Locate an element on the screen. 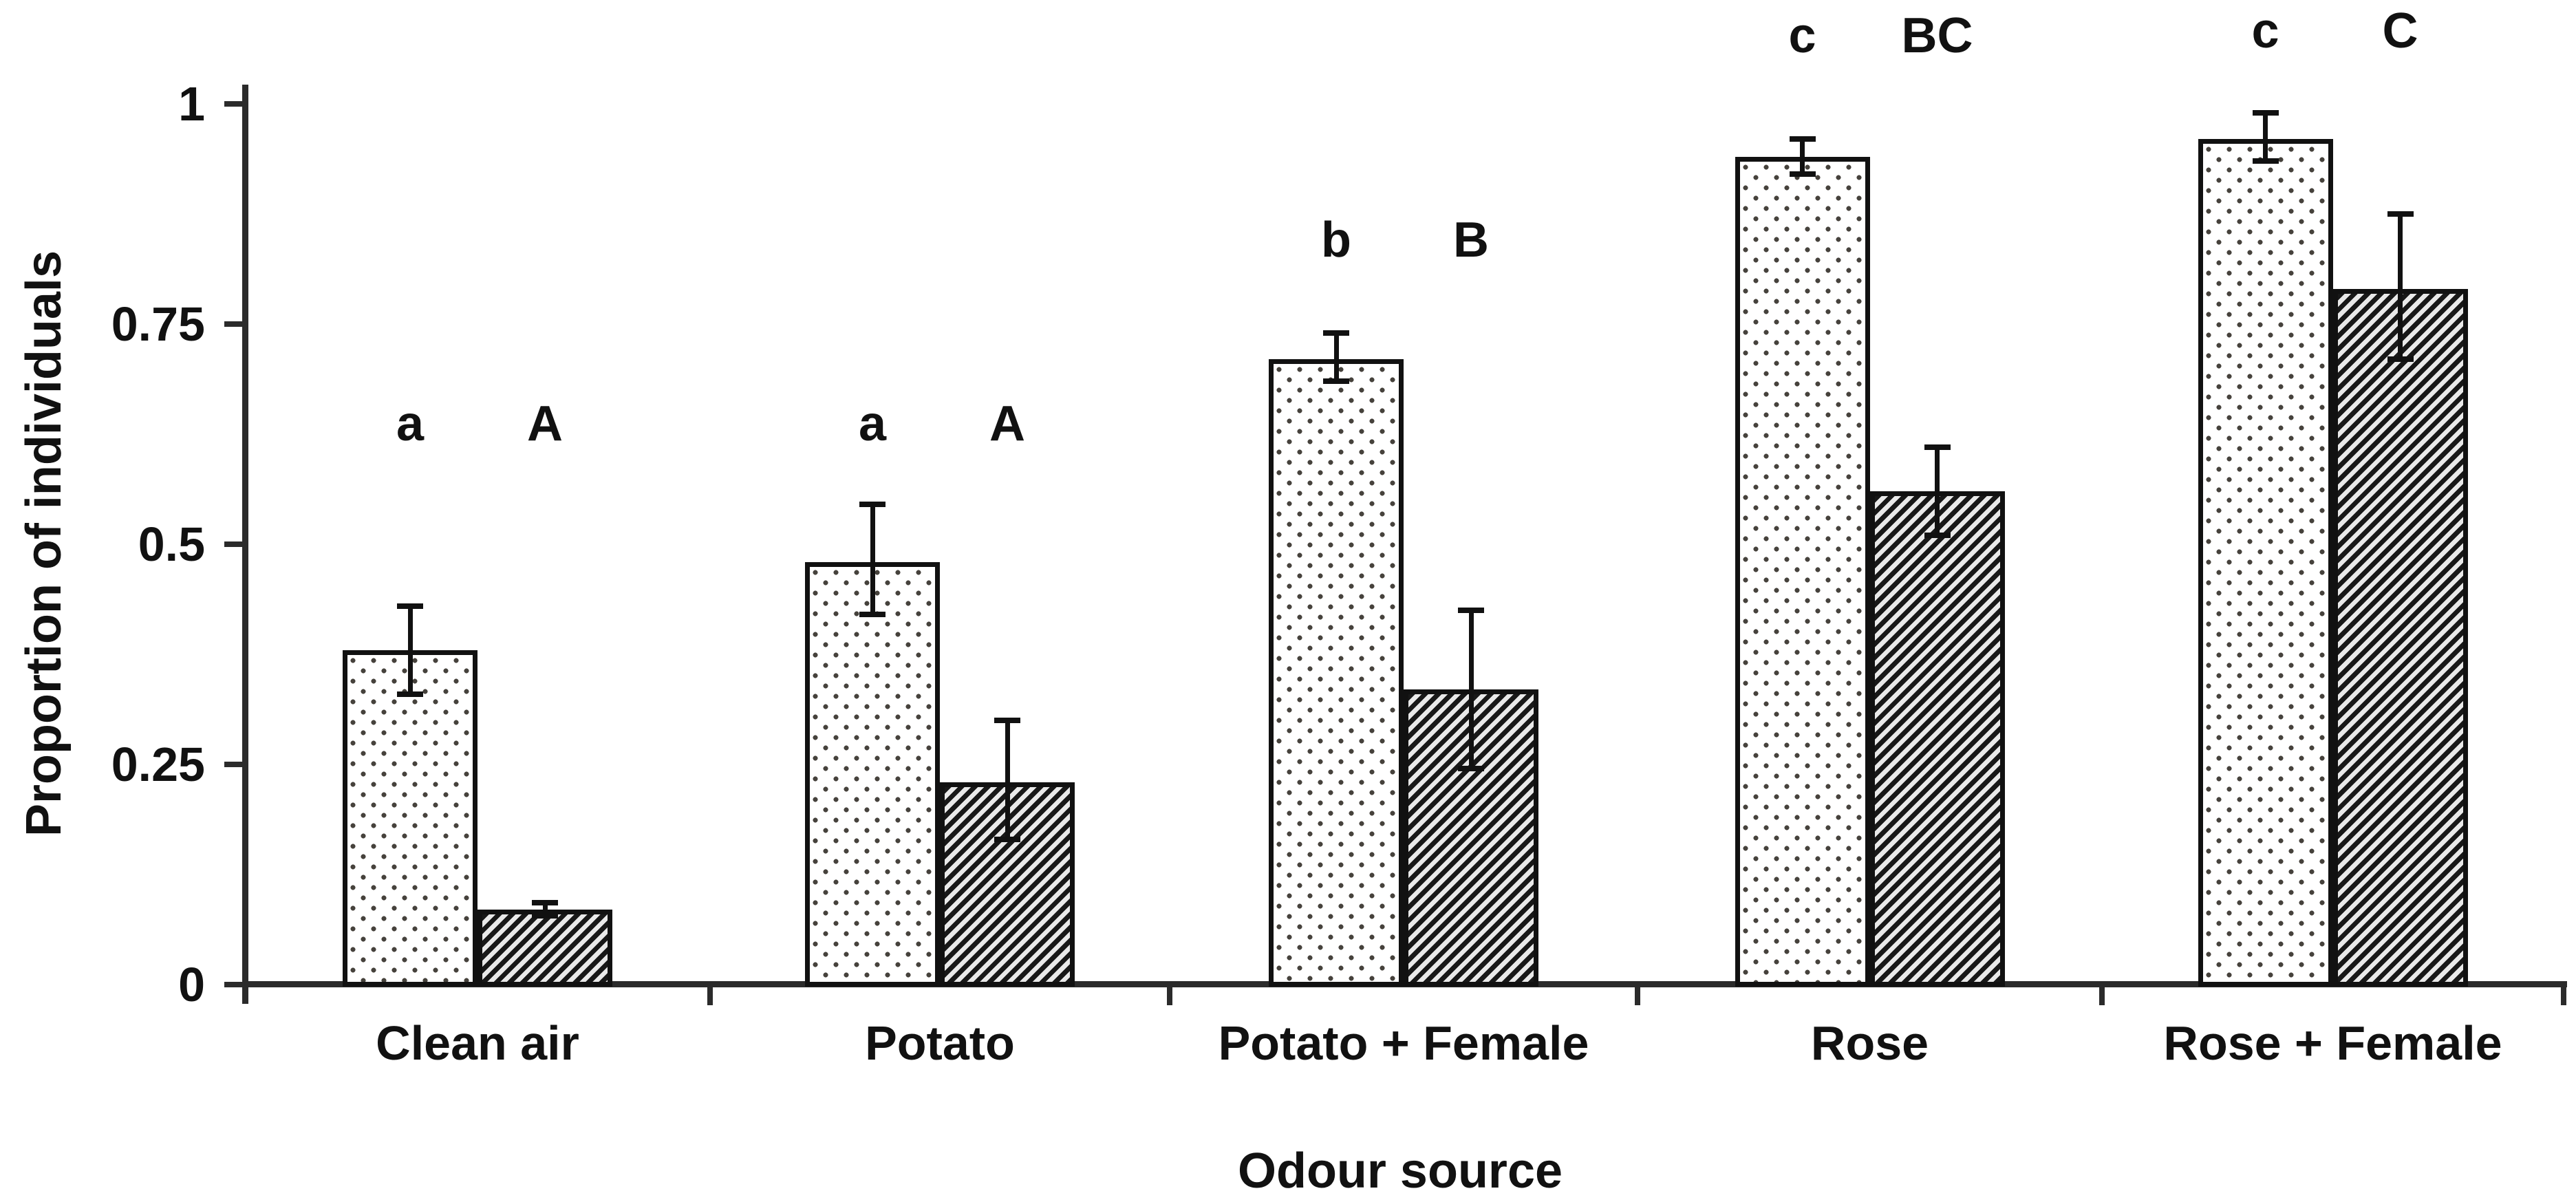 The width and height of the screenshot is (2576, 1202). x-axis-title: Odour source is located at coordinates (1400, 1171).